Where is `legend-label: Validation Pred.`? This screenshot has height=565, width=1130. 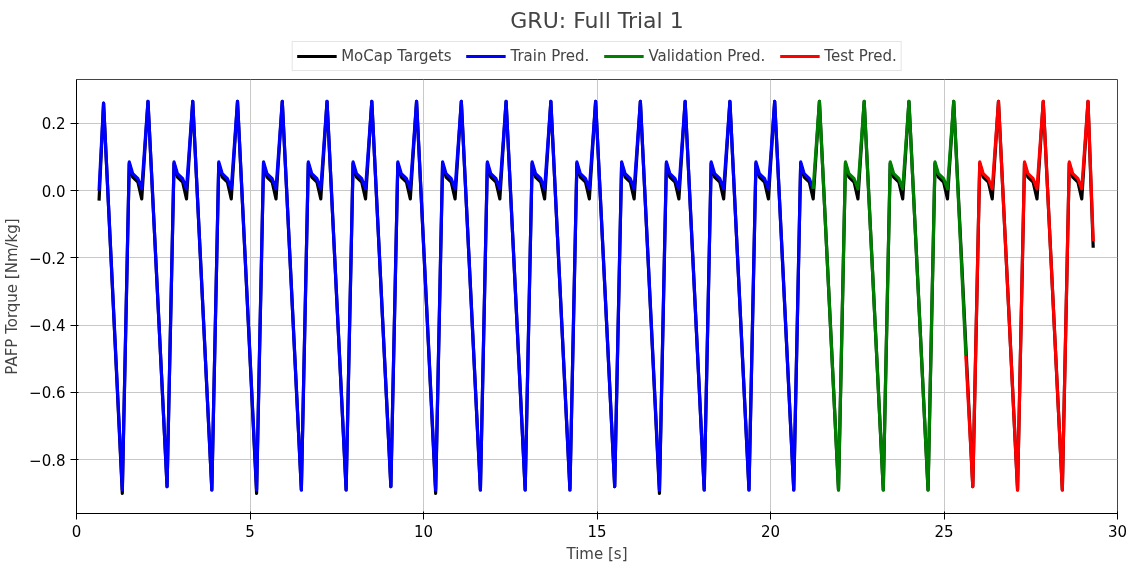 legend-label: Validation Pred. is located at coordinates (707, 56).